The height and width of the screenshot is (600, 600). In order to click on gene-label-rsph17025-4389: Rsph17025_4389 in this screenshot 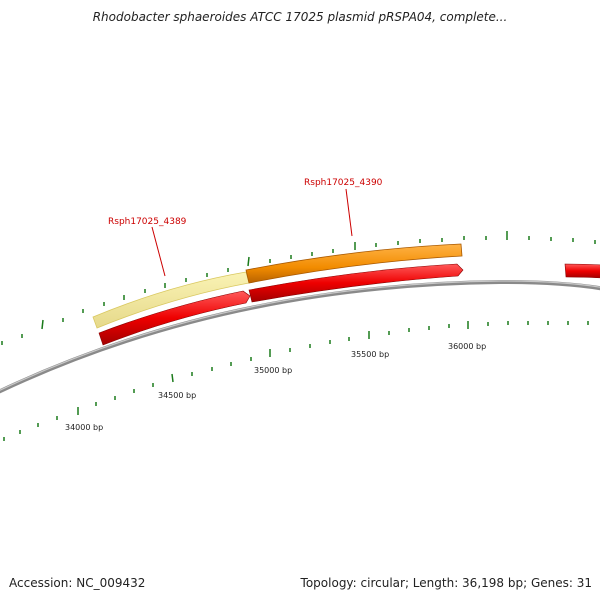, I will do `click(147, 222)`.